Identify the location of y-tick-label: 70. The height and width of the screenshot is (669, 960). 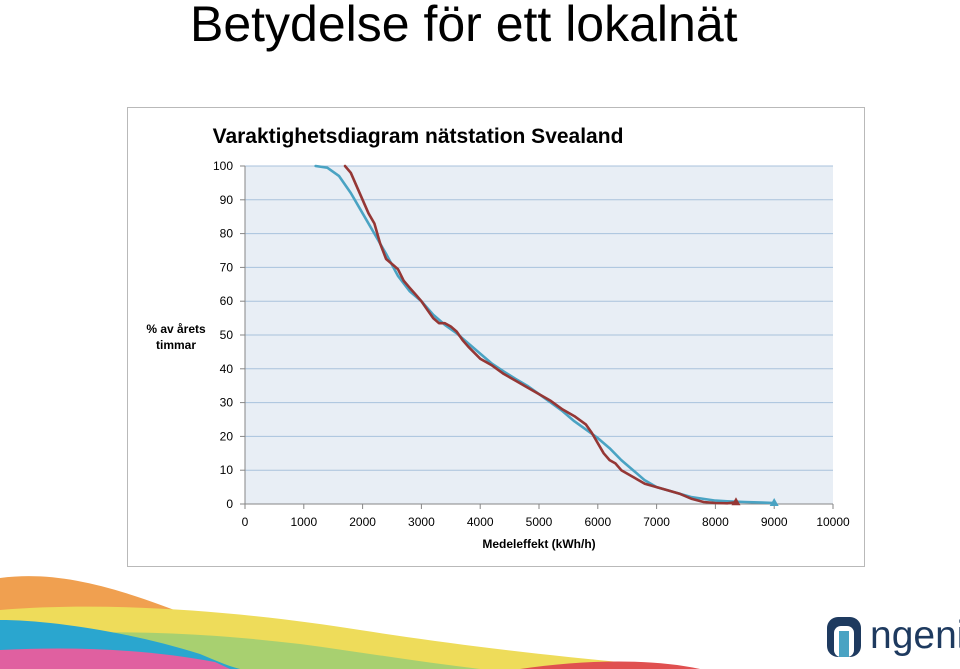
(227, 267).